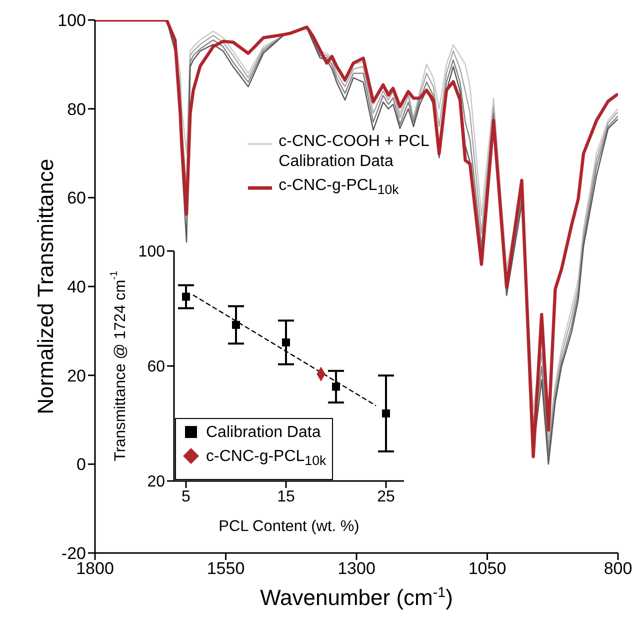  Describe the element at coordinates (289, 526) in the screenshot. I see `x-axis-title: PCL Content (wt. %)` at that location.